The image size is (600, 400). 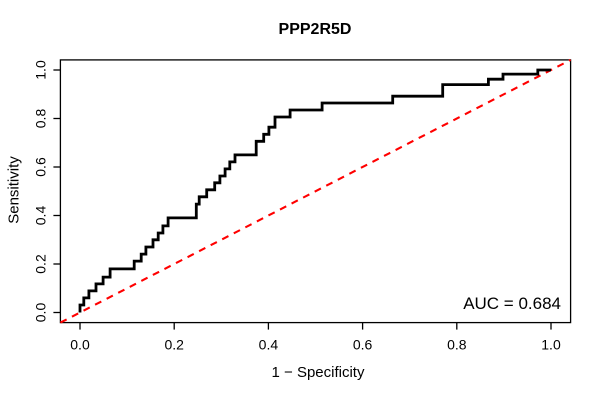 I want to click on x-tick-label: 0.4, so click(x=269, y=345).